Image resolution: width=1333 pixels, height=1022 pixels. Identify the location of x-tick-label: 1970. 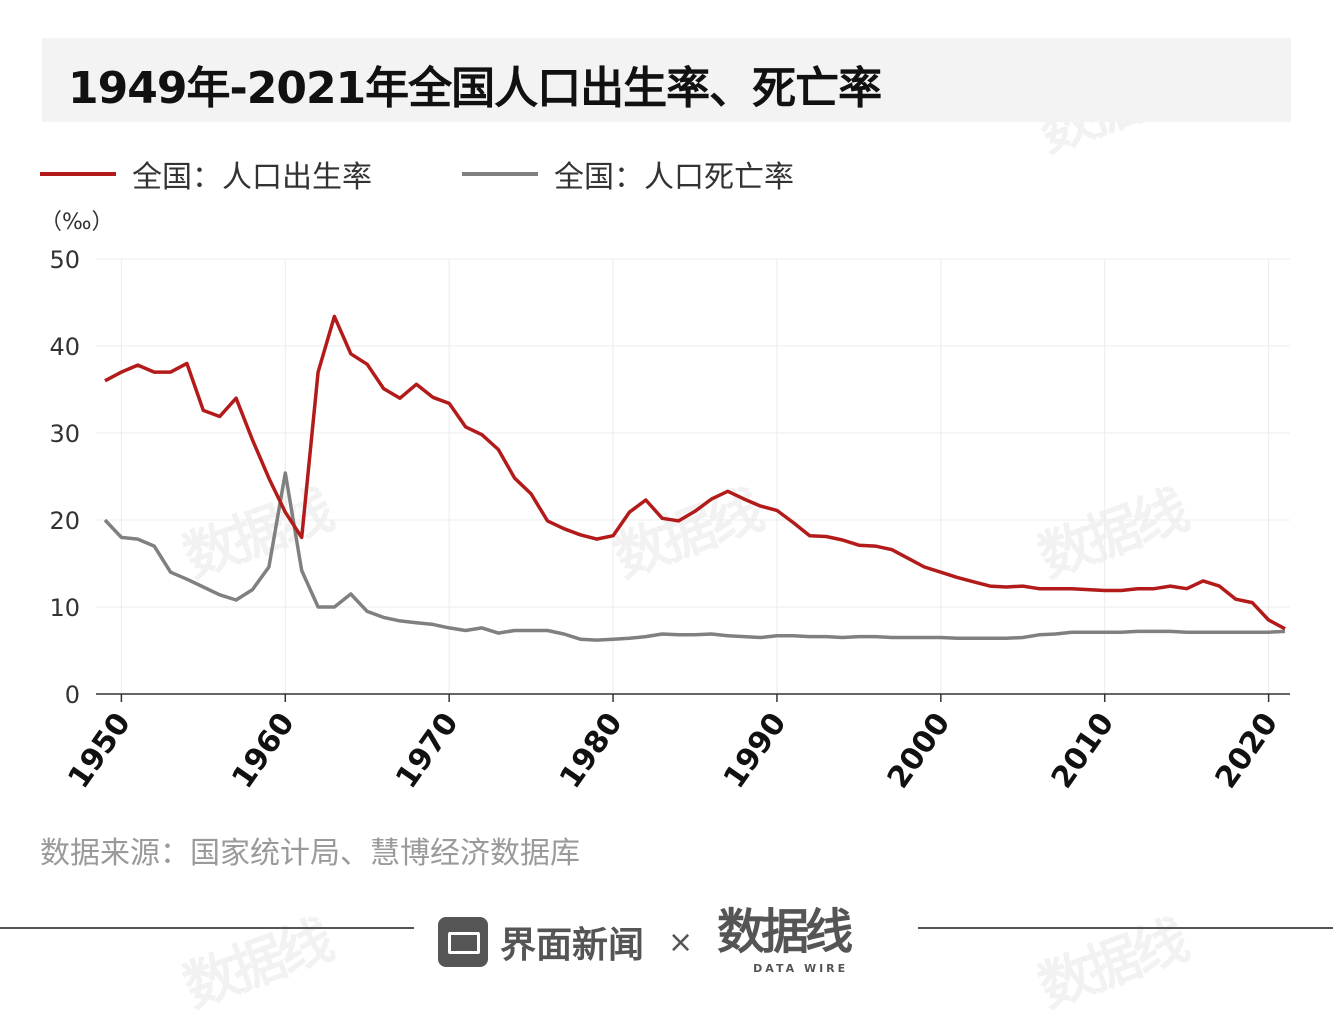
(427, 751).